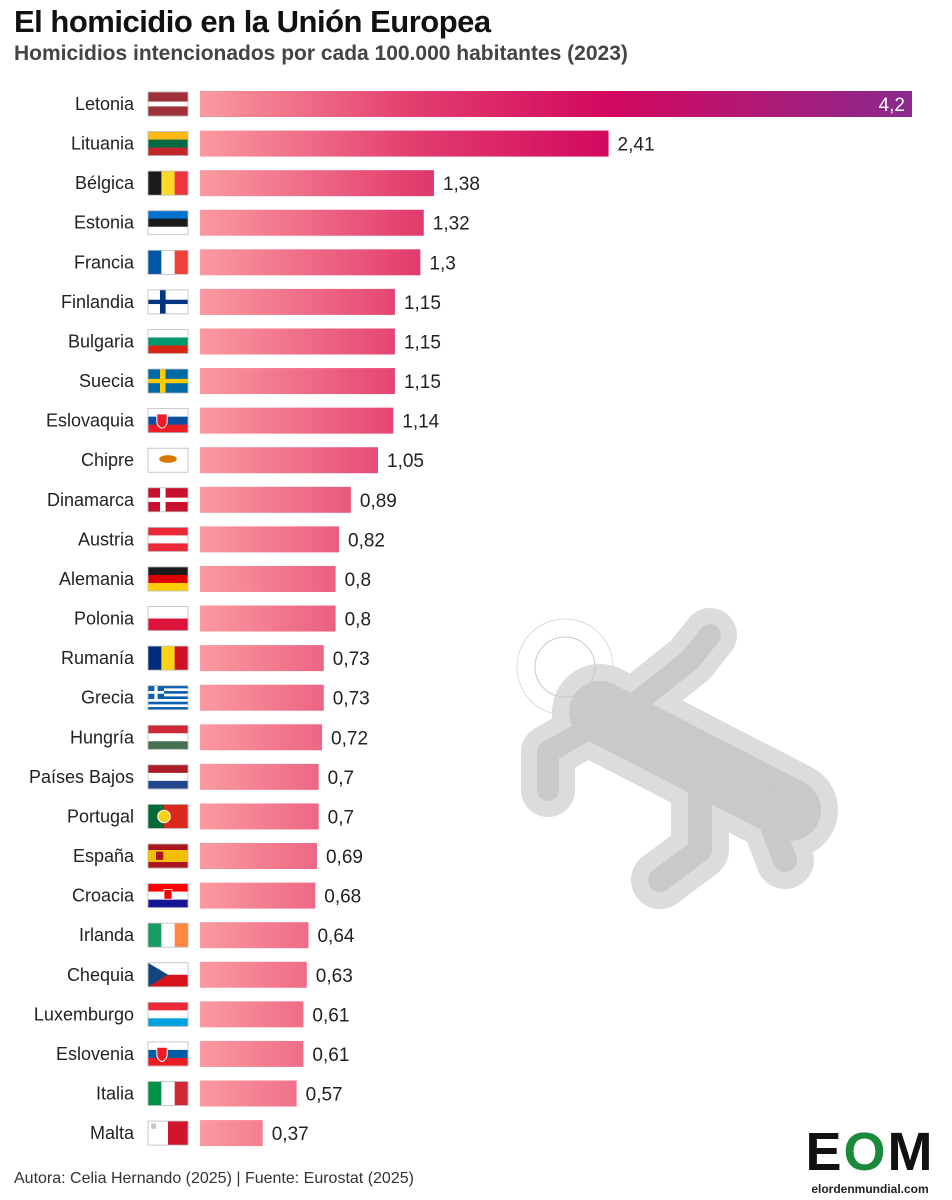  What do you see at coordinates (168, 1093) in the screenshot?
I see `italy-flag-icon` at bounding box center [168, 1093].